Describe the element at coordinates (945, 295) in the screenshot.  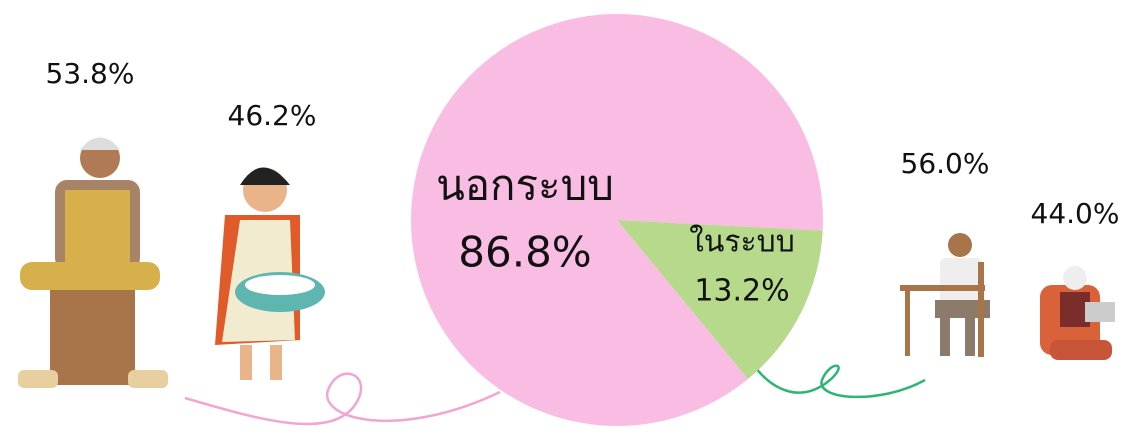
I see `illustration-office-worker` at that location.